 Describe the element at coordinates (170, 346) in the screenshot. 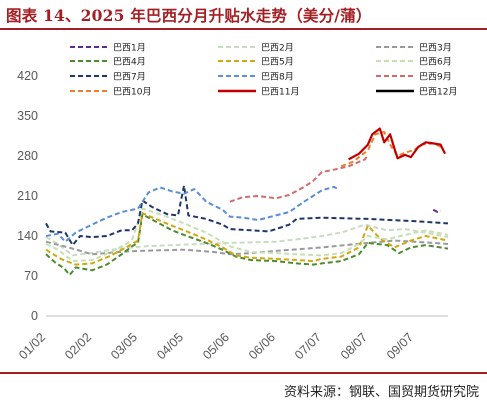

I see `x-tick-label: 04/05` at that location.